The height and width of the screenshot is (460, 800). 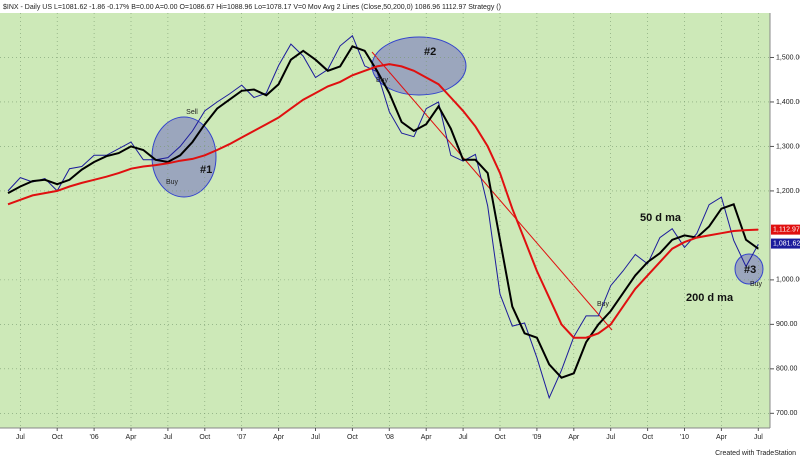 I want to click on y-tick-label: 900.00, so click(x=787, y=324).